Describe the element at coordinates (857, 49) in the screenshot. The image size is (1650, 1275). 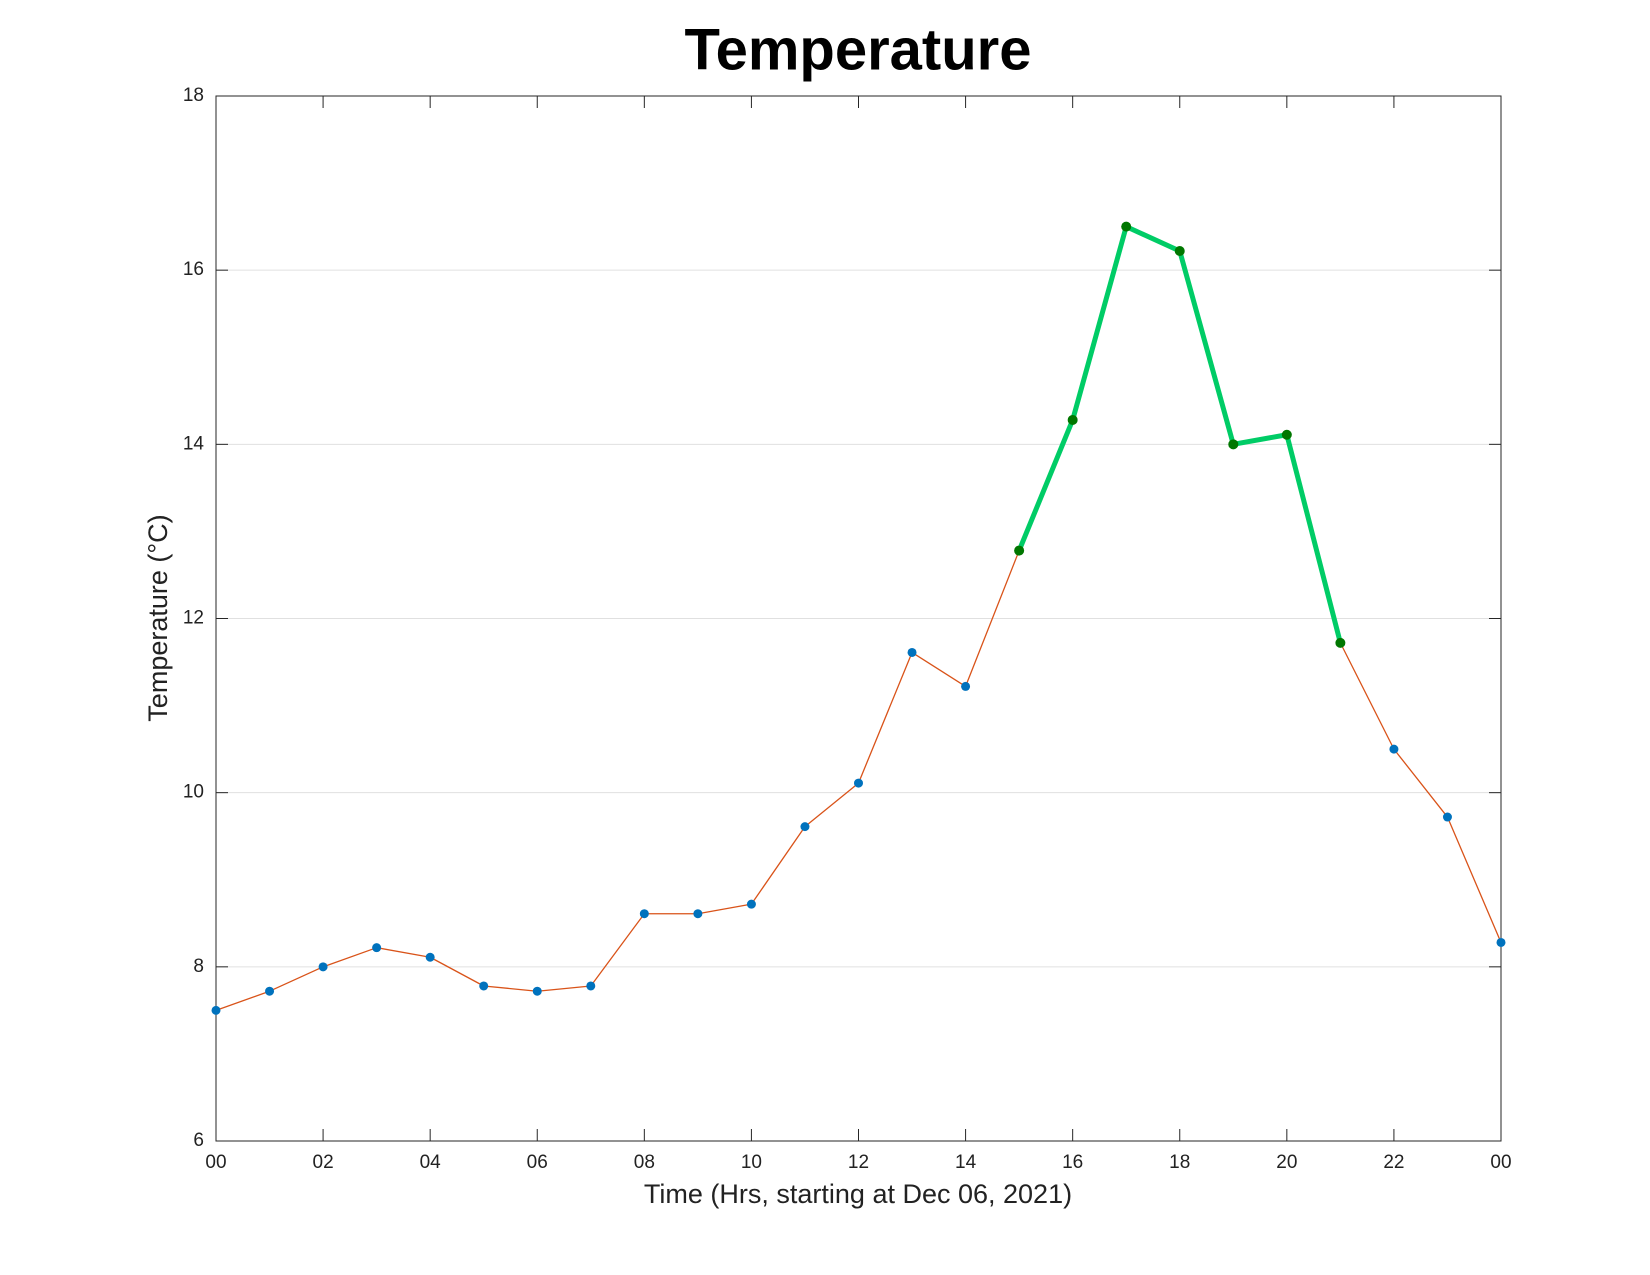
I see `chart-title: Temperature` at that location.